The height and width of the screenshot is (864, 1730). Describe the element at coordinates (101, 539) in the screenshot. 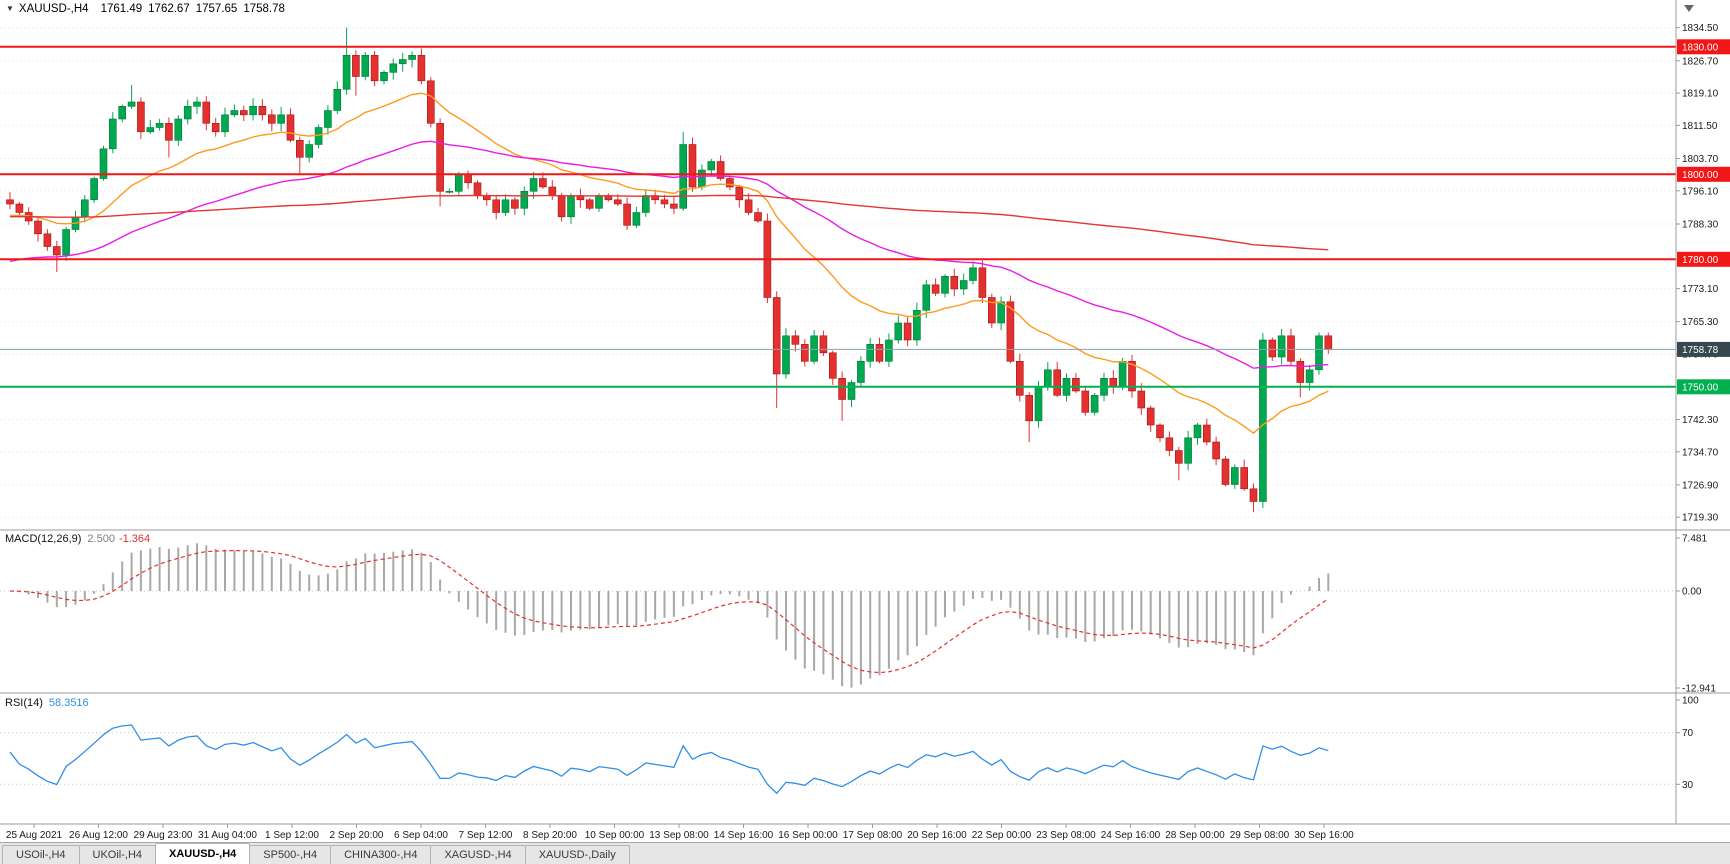

I see `macd-value-main: 2.500` at that location.